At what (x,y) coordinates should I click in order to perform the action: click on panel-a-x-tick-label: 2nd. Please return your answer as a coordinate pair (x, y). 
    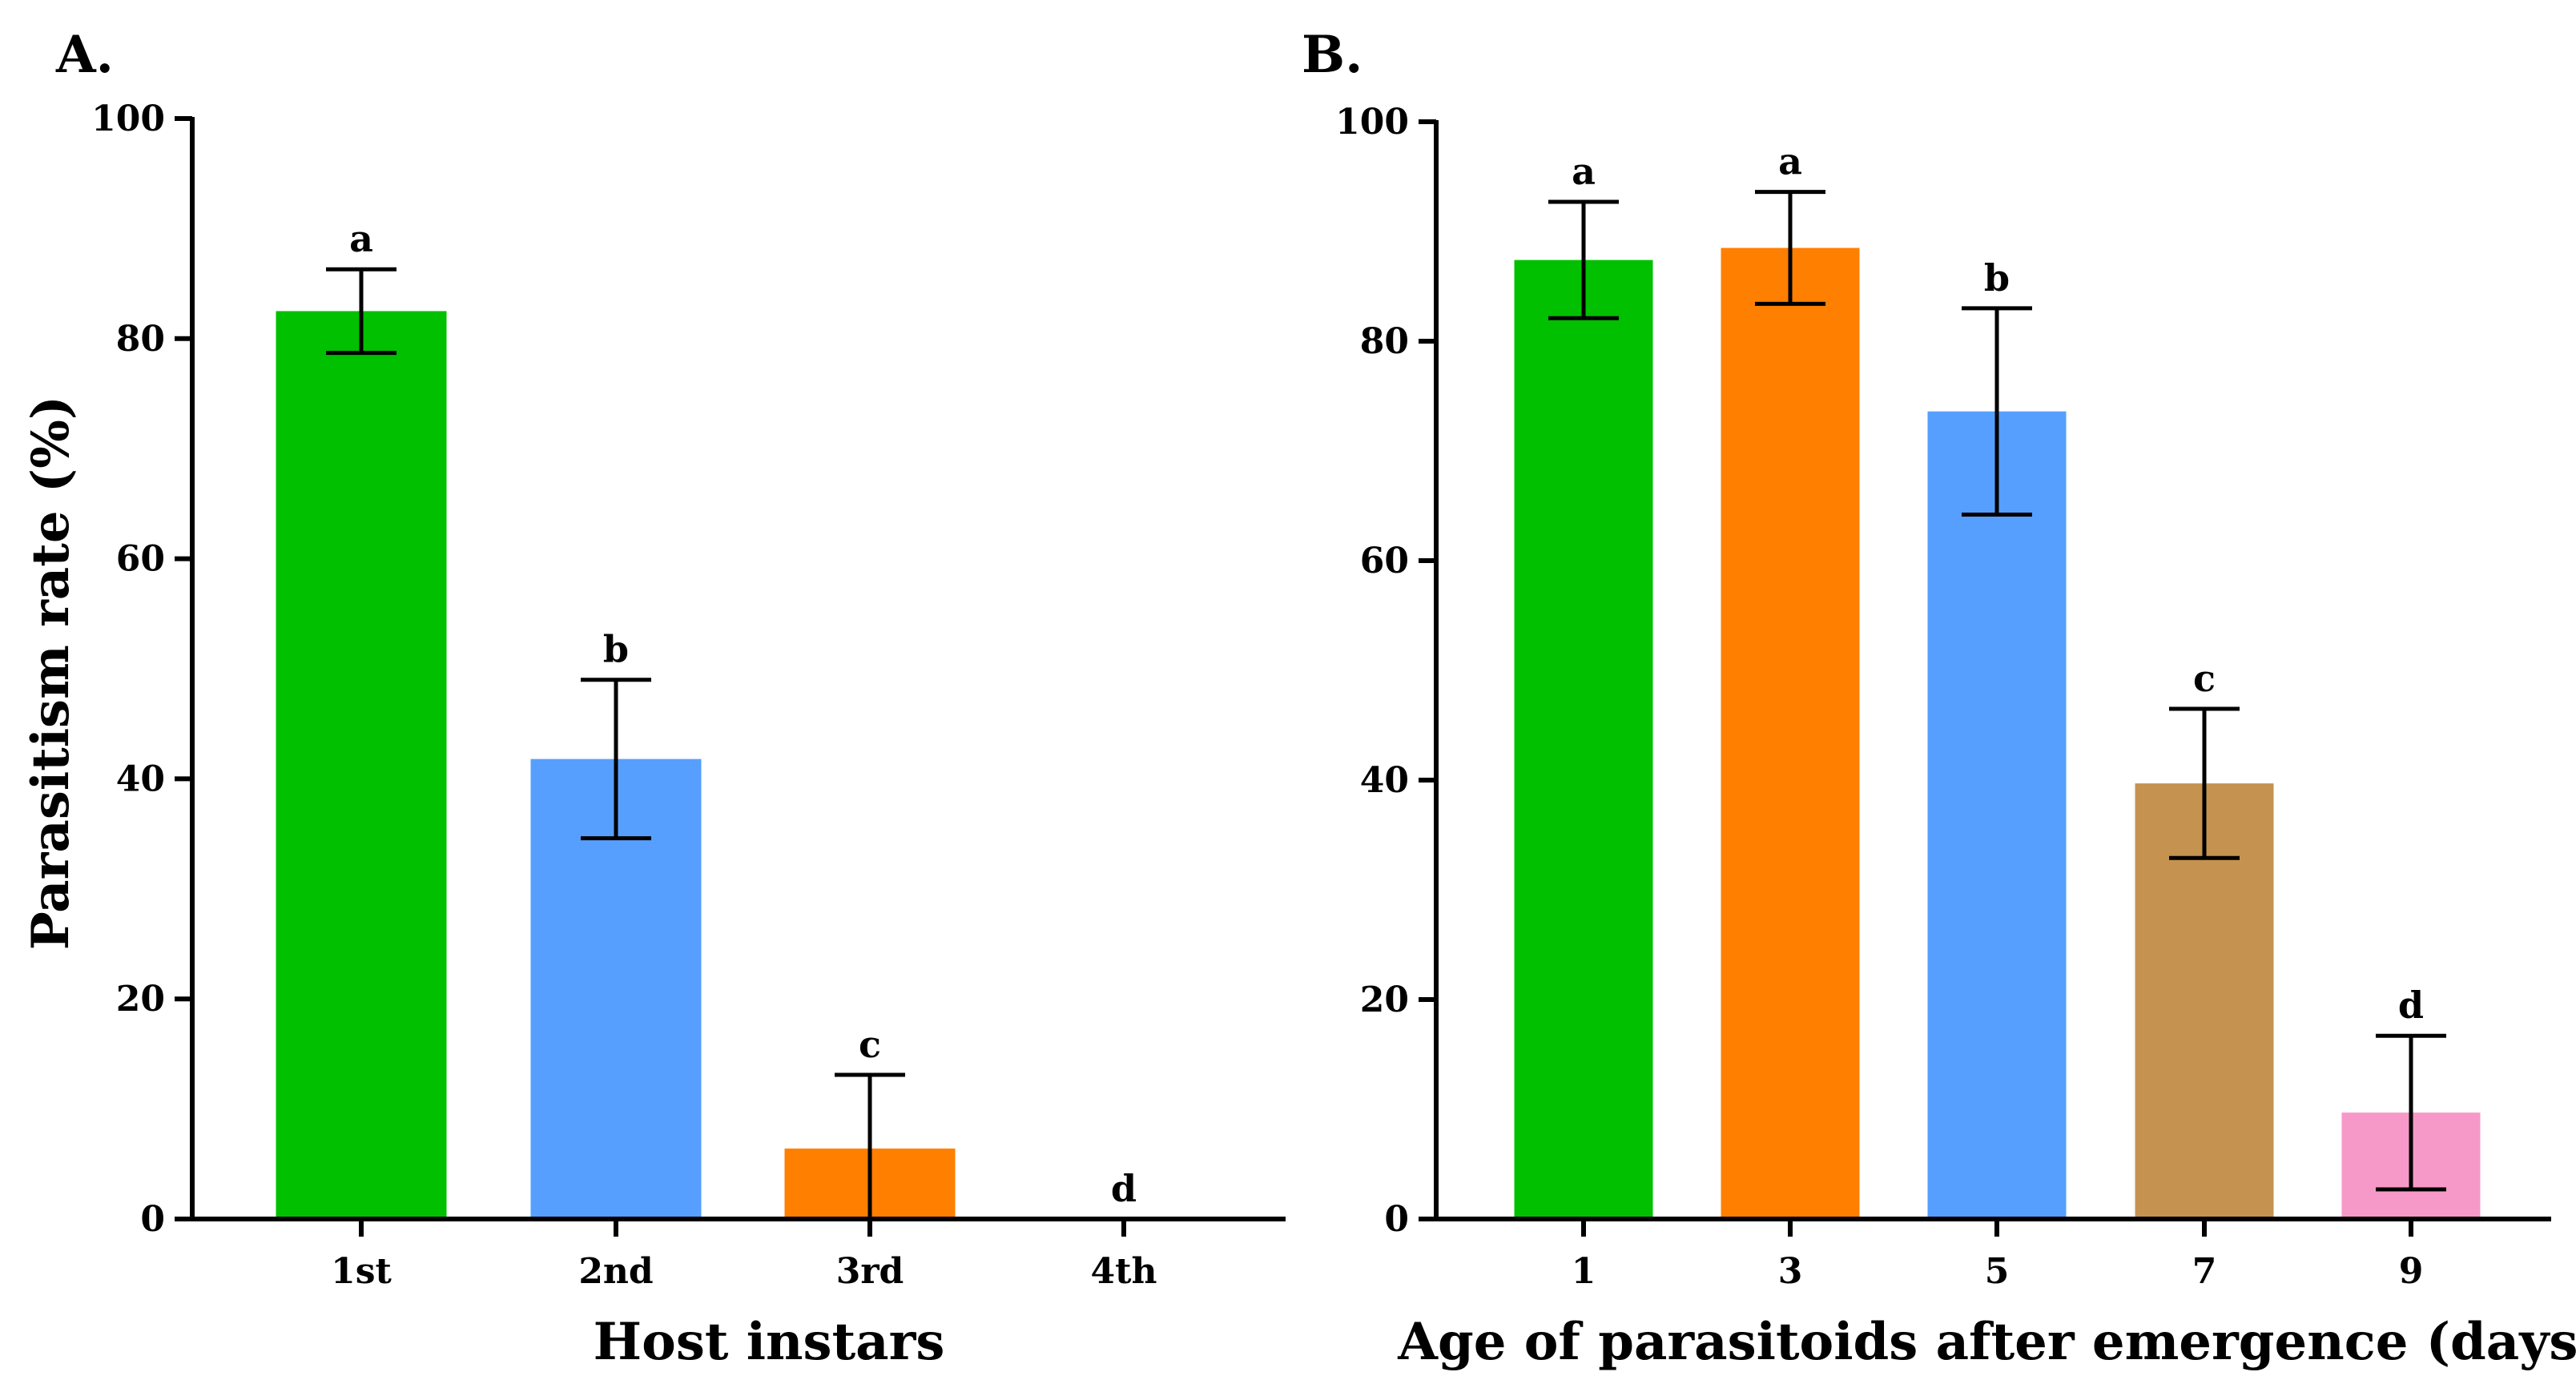
    Looking at the image, I should click on (615, 1271).